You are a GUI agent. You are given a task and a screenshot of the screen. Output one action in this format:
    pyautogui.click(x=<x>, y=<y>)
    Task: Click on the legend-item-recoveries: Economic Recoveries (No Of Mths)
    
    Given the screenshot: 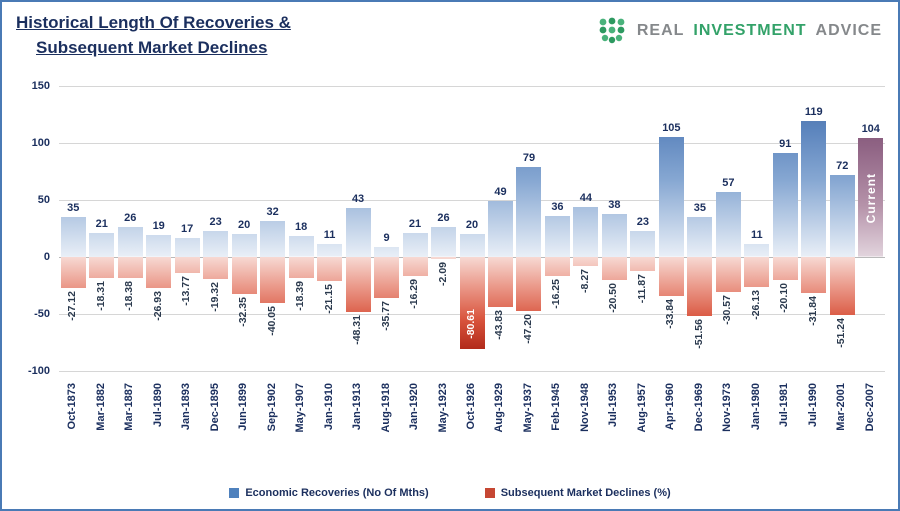 What is the action you would take?
    pyautogui.click(x=329, y=493)
    